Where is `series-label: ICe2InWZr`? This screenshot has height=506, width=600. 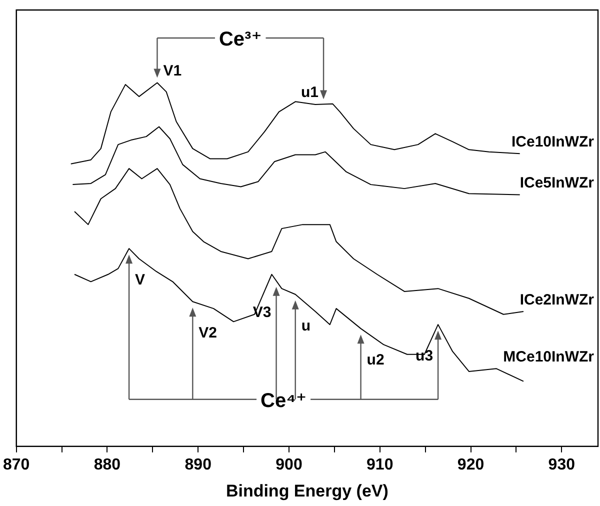
series-label: ICe2InWZr is located at coordinates (557, 299).